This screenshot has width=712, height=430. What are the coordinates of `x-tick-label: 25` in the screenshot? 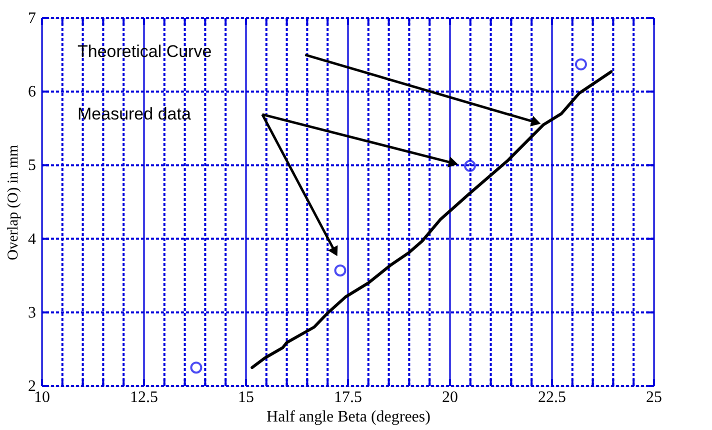 It's located at (654, 397).